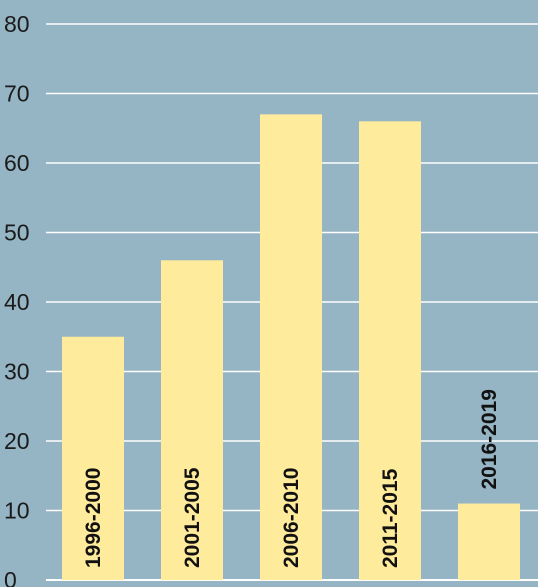  What do you see at coordinates (390, 518) in the screenshot?
I see `category-label: 2011-2015` at bounding box center [390, 518].